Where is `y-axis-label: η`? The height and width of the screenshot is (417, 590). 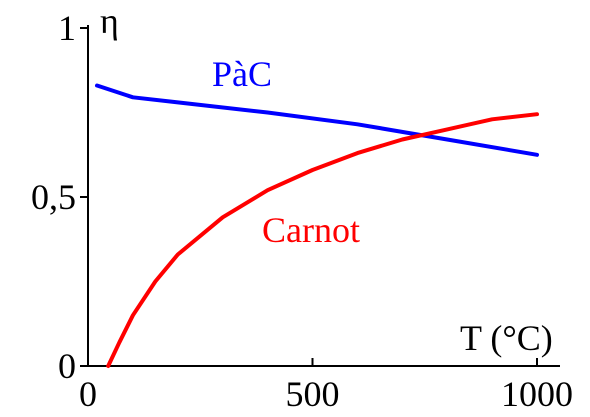 y-axis-label: η is located at coordinates (109, 21).